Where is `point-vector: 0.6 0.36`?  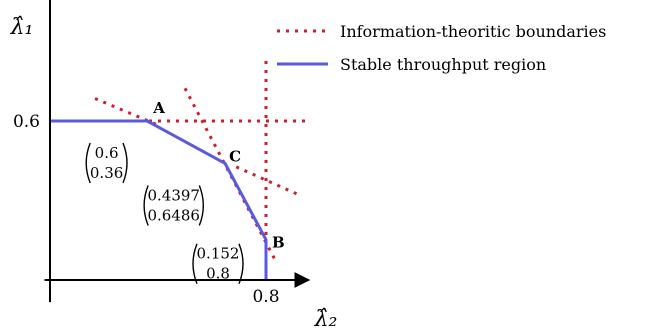 point-vector: 0.6 0.36 is located at coordinates (106, 163).